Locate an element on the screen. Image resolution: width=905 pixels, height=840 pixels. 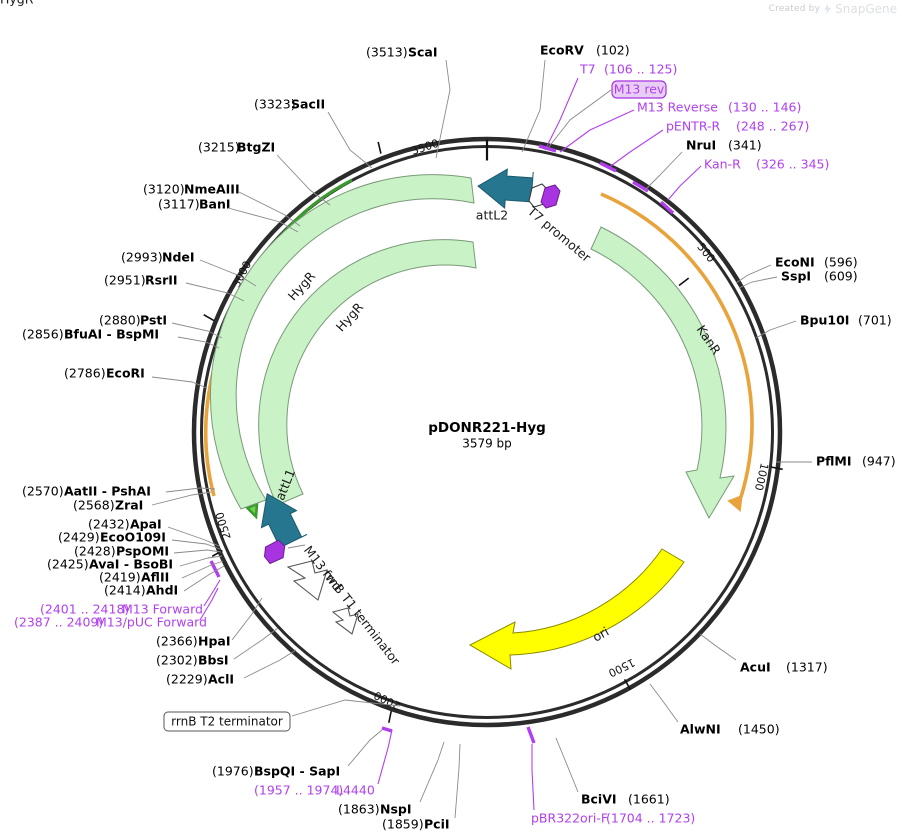
tick-label-1000: 1000 is located at coordinates (761, 477).